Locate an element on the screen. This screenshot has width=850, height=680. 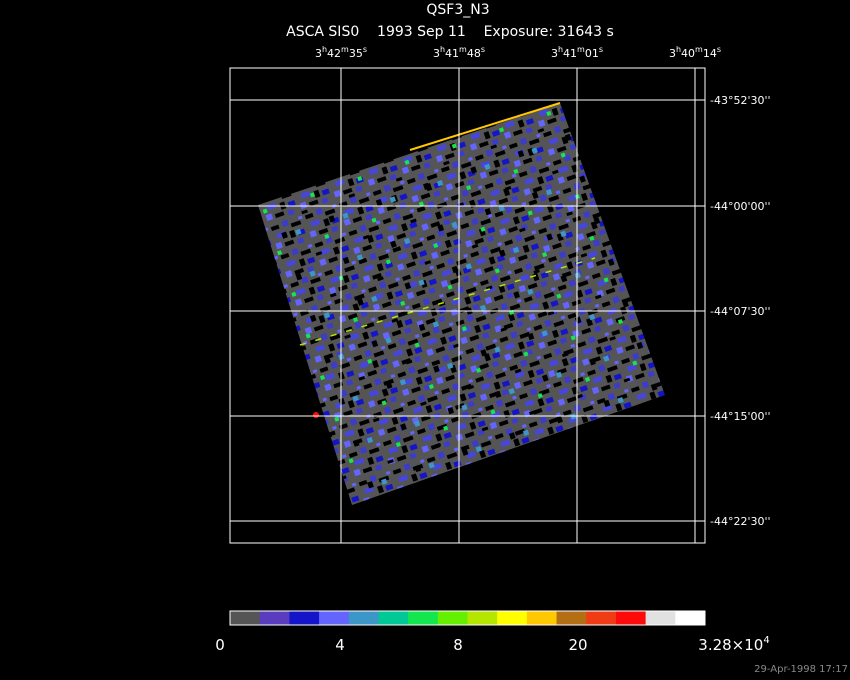
colorbar-label: 20 is located at coordinates (577, 645).